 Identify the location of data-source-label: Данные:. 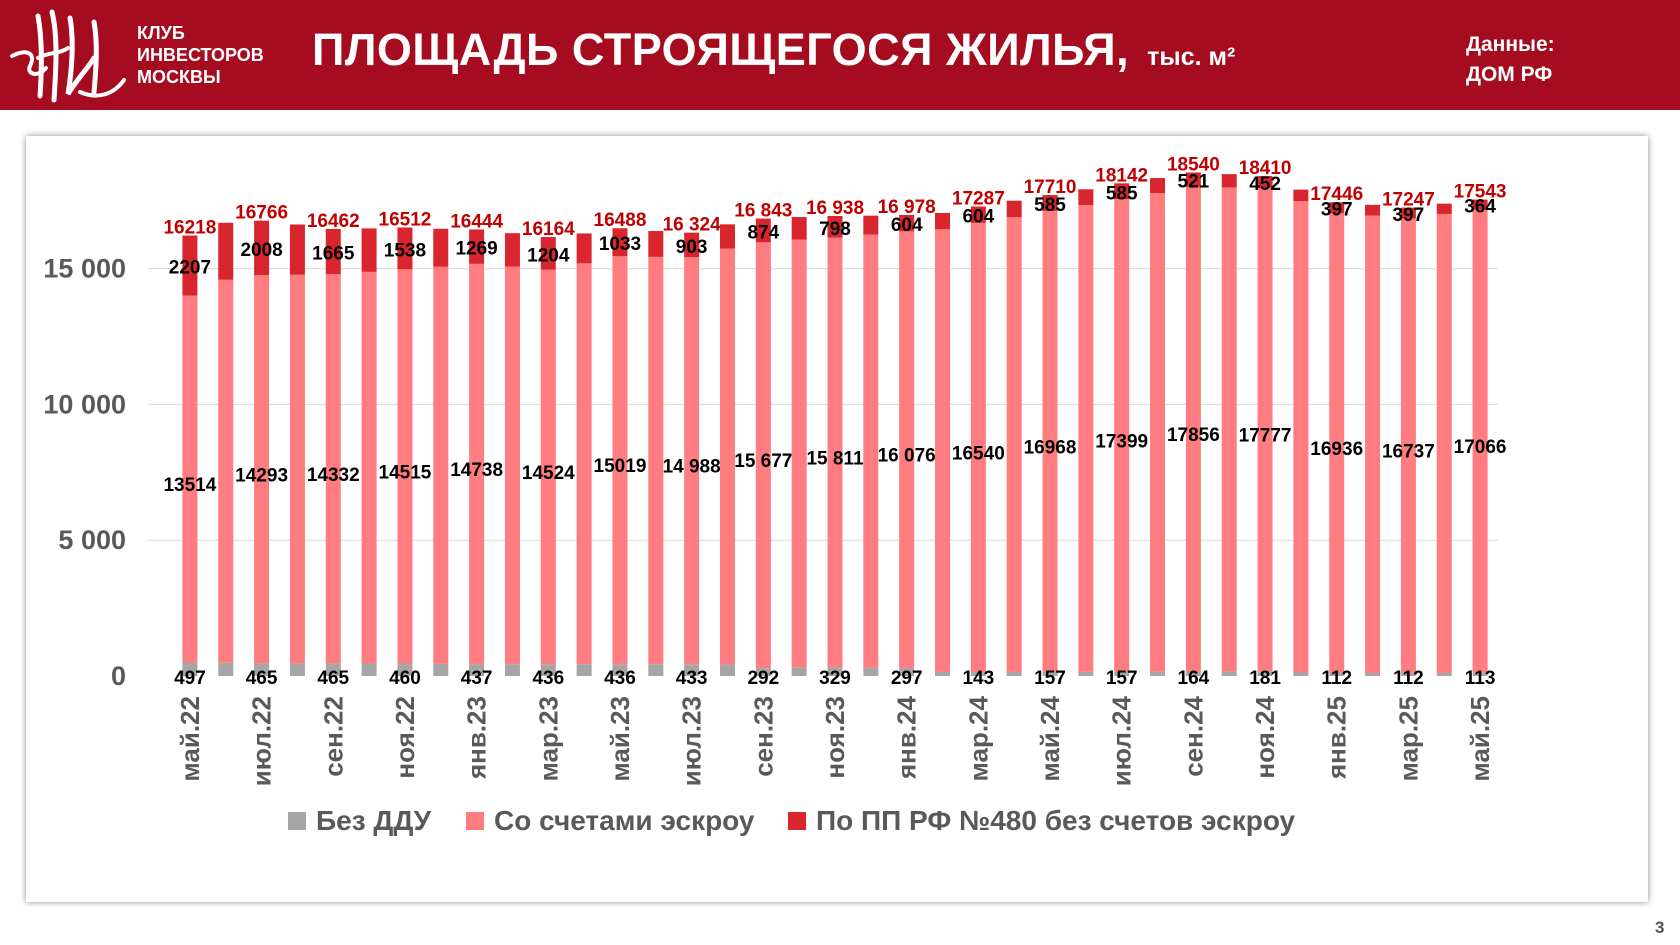
(1510, 44).